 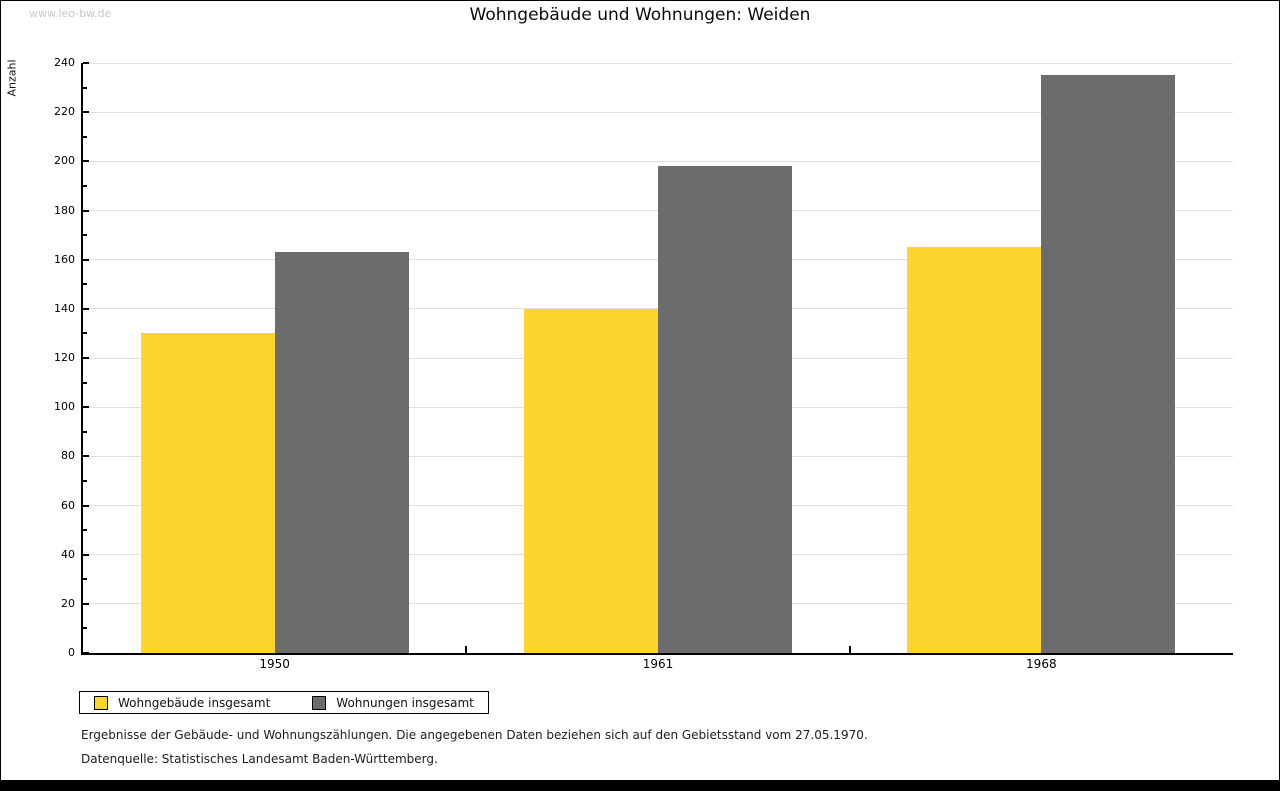 What do you see at coordinates (68, 603) in the screenshot?
I see `y-tick-label-20: 20` at bounding box center [68, 603].